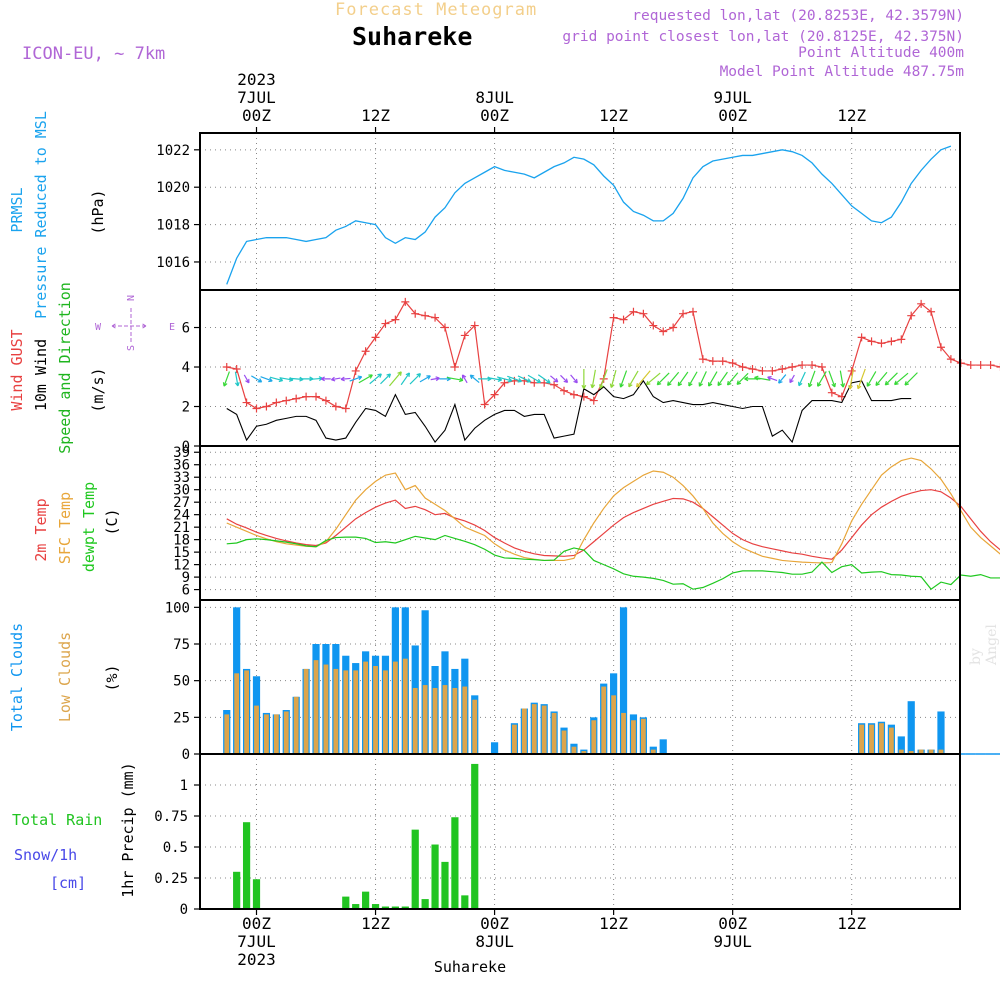  Describe the element at coordinates (128, 829) in the screenshot. I see `precip-units: 1hr Precip (mm)` at that location.